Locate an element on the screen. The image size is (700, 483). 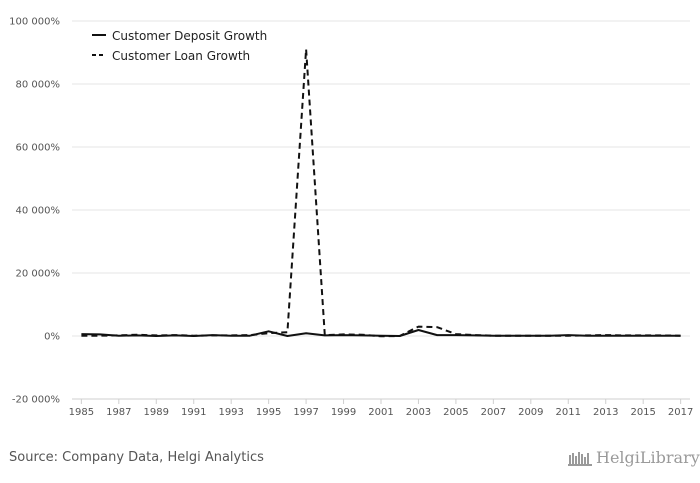
legend-label-loan: Customer Loan Growth is located at coordinates (181, 56).